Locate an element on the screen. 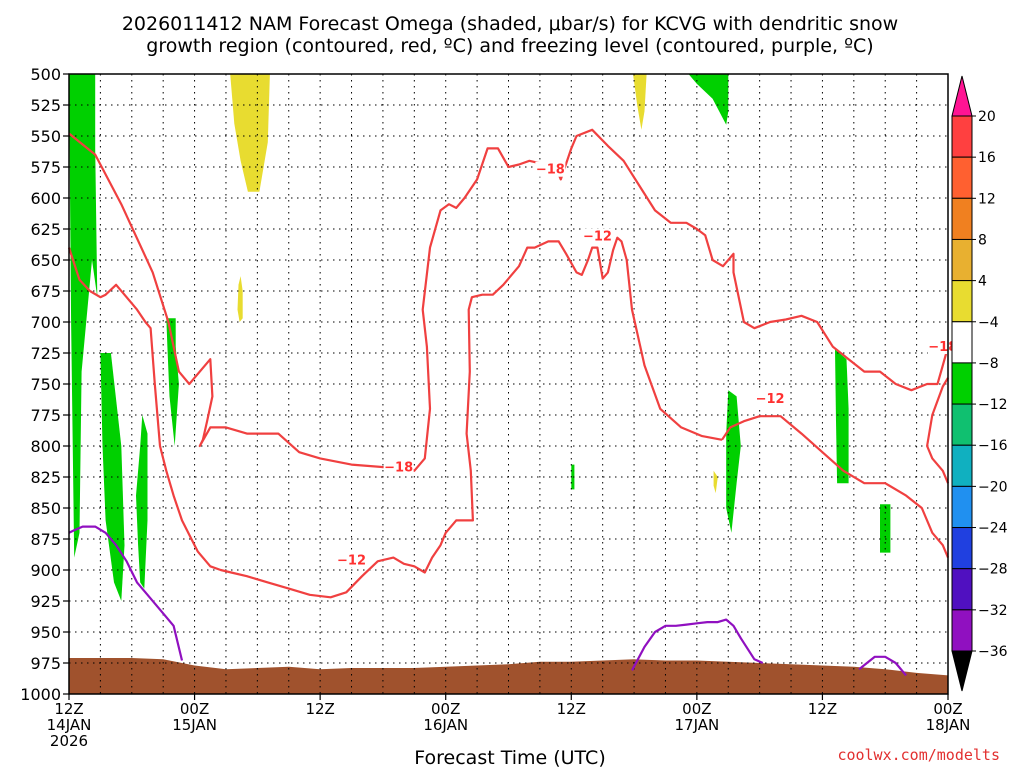 Image resolution: width=1024 pixels, height=768 pixels. colorbar-label: −32 is located at coordinates (993, 611).